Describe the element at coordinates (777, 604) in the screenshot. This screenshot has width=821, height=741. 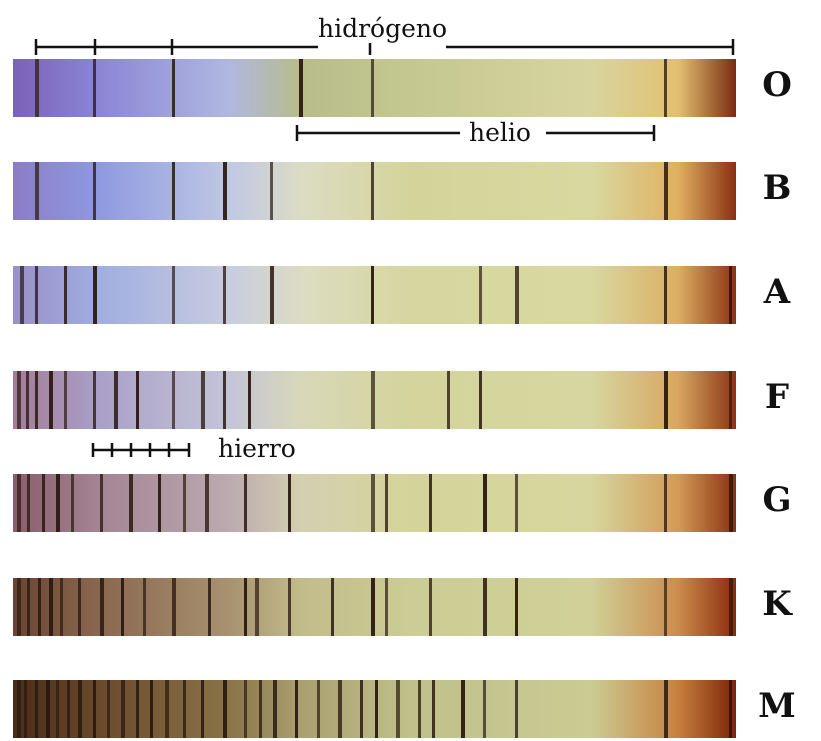
I see `class-label-k: K` at that location.